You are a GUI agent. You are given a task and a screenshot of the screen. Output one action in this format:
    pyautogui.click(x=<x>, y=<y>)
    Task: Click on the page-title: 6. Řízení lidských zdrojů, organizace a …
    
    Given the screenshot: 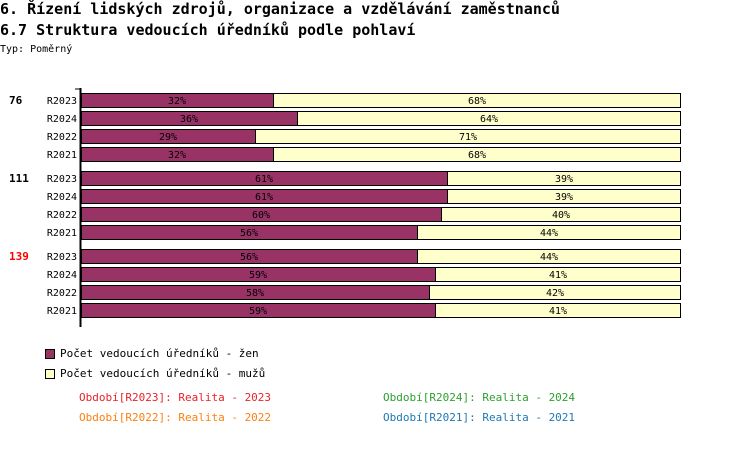 What is the action you would take?
    pyautogui.click(x=280, y=9)
    